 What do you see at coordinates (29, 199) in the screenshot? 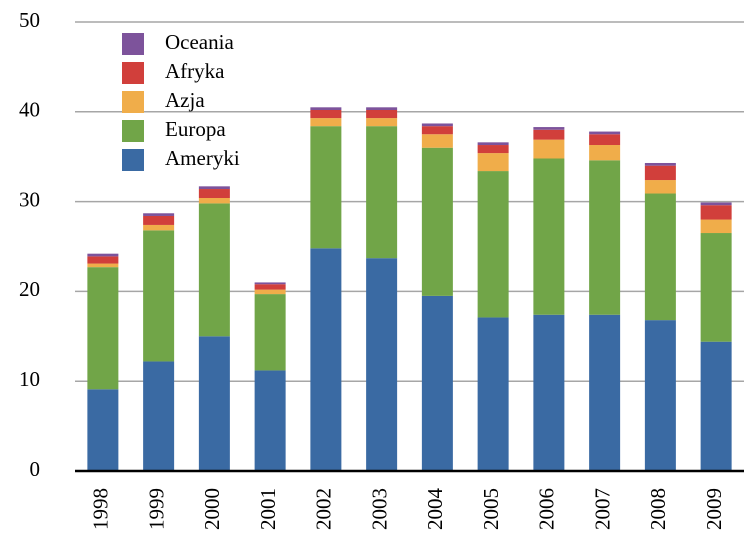
I see `y-tick-label: 30` at bounding box center [29, 199].